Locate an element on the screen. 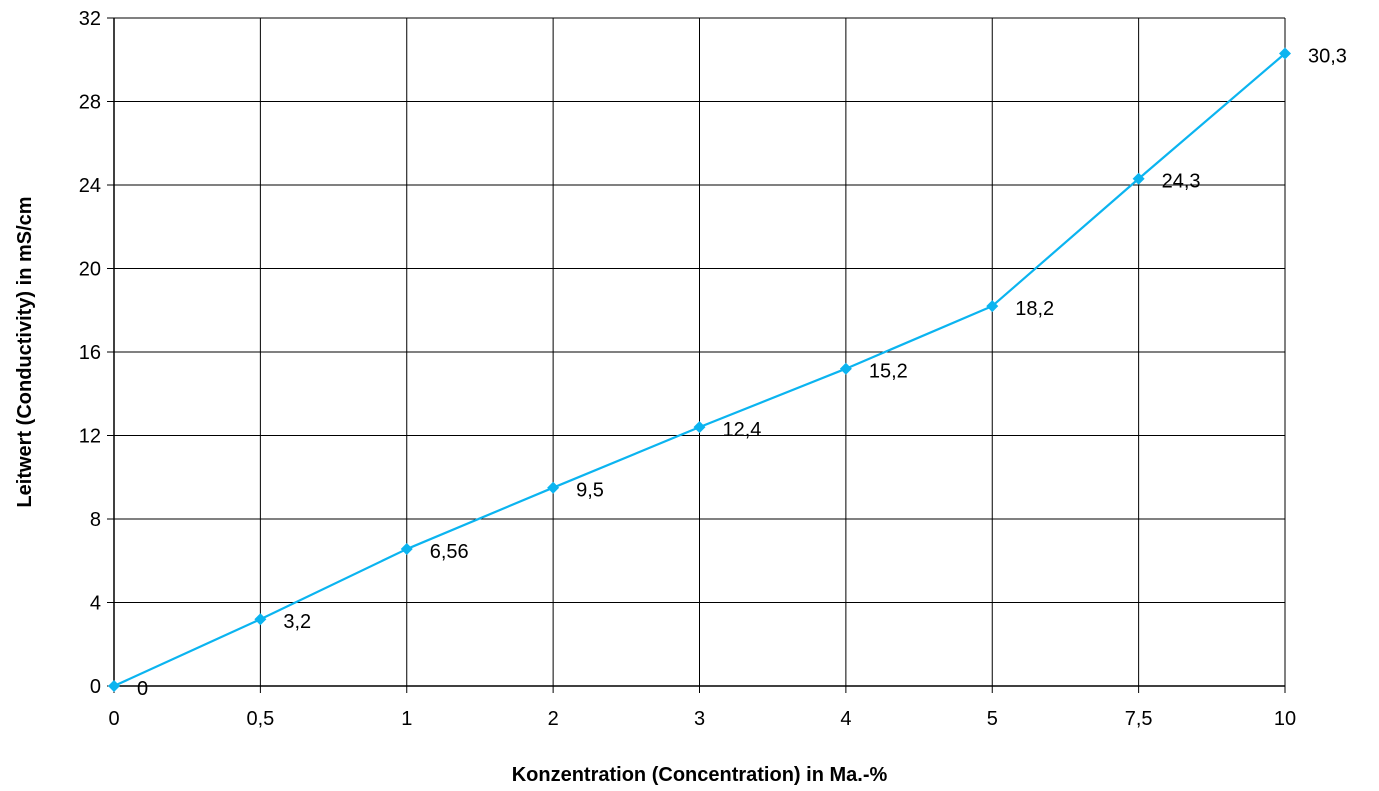  y-axis-title: Leitwert (Conductivity) in mS/cm is located at coordinates (25, 351).